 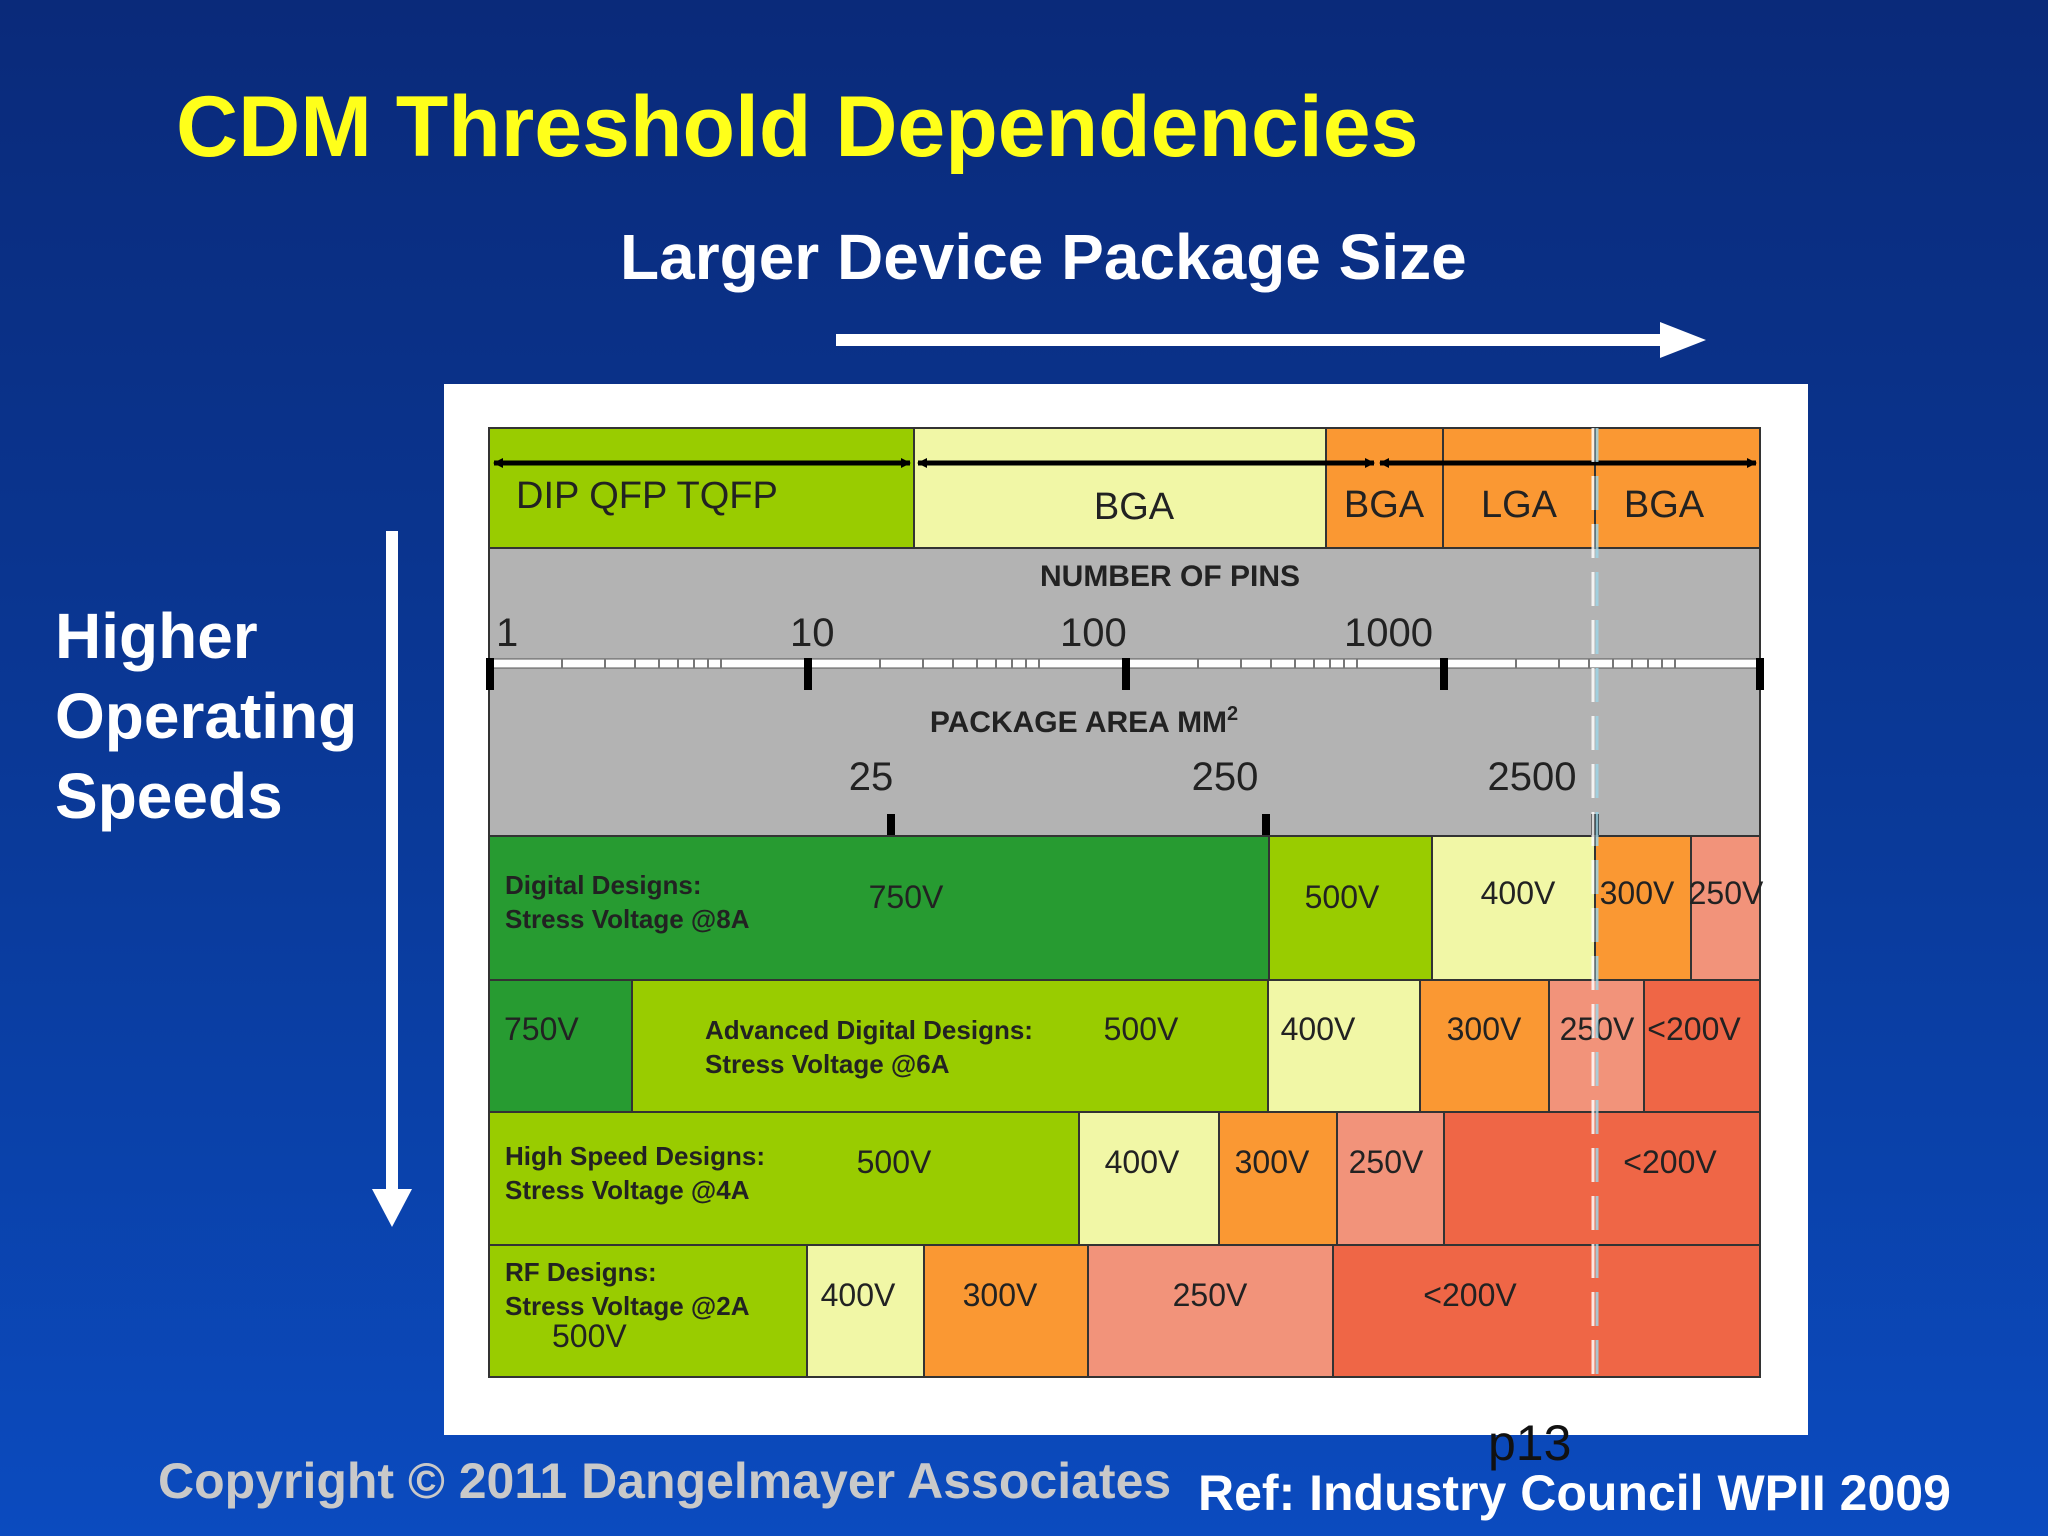 I want to click on pins-tick-100: 100, so click(x=1093, y=633).